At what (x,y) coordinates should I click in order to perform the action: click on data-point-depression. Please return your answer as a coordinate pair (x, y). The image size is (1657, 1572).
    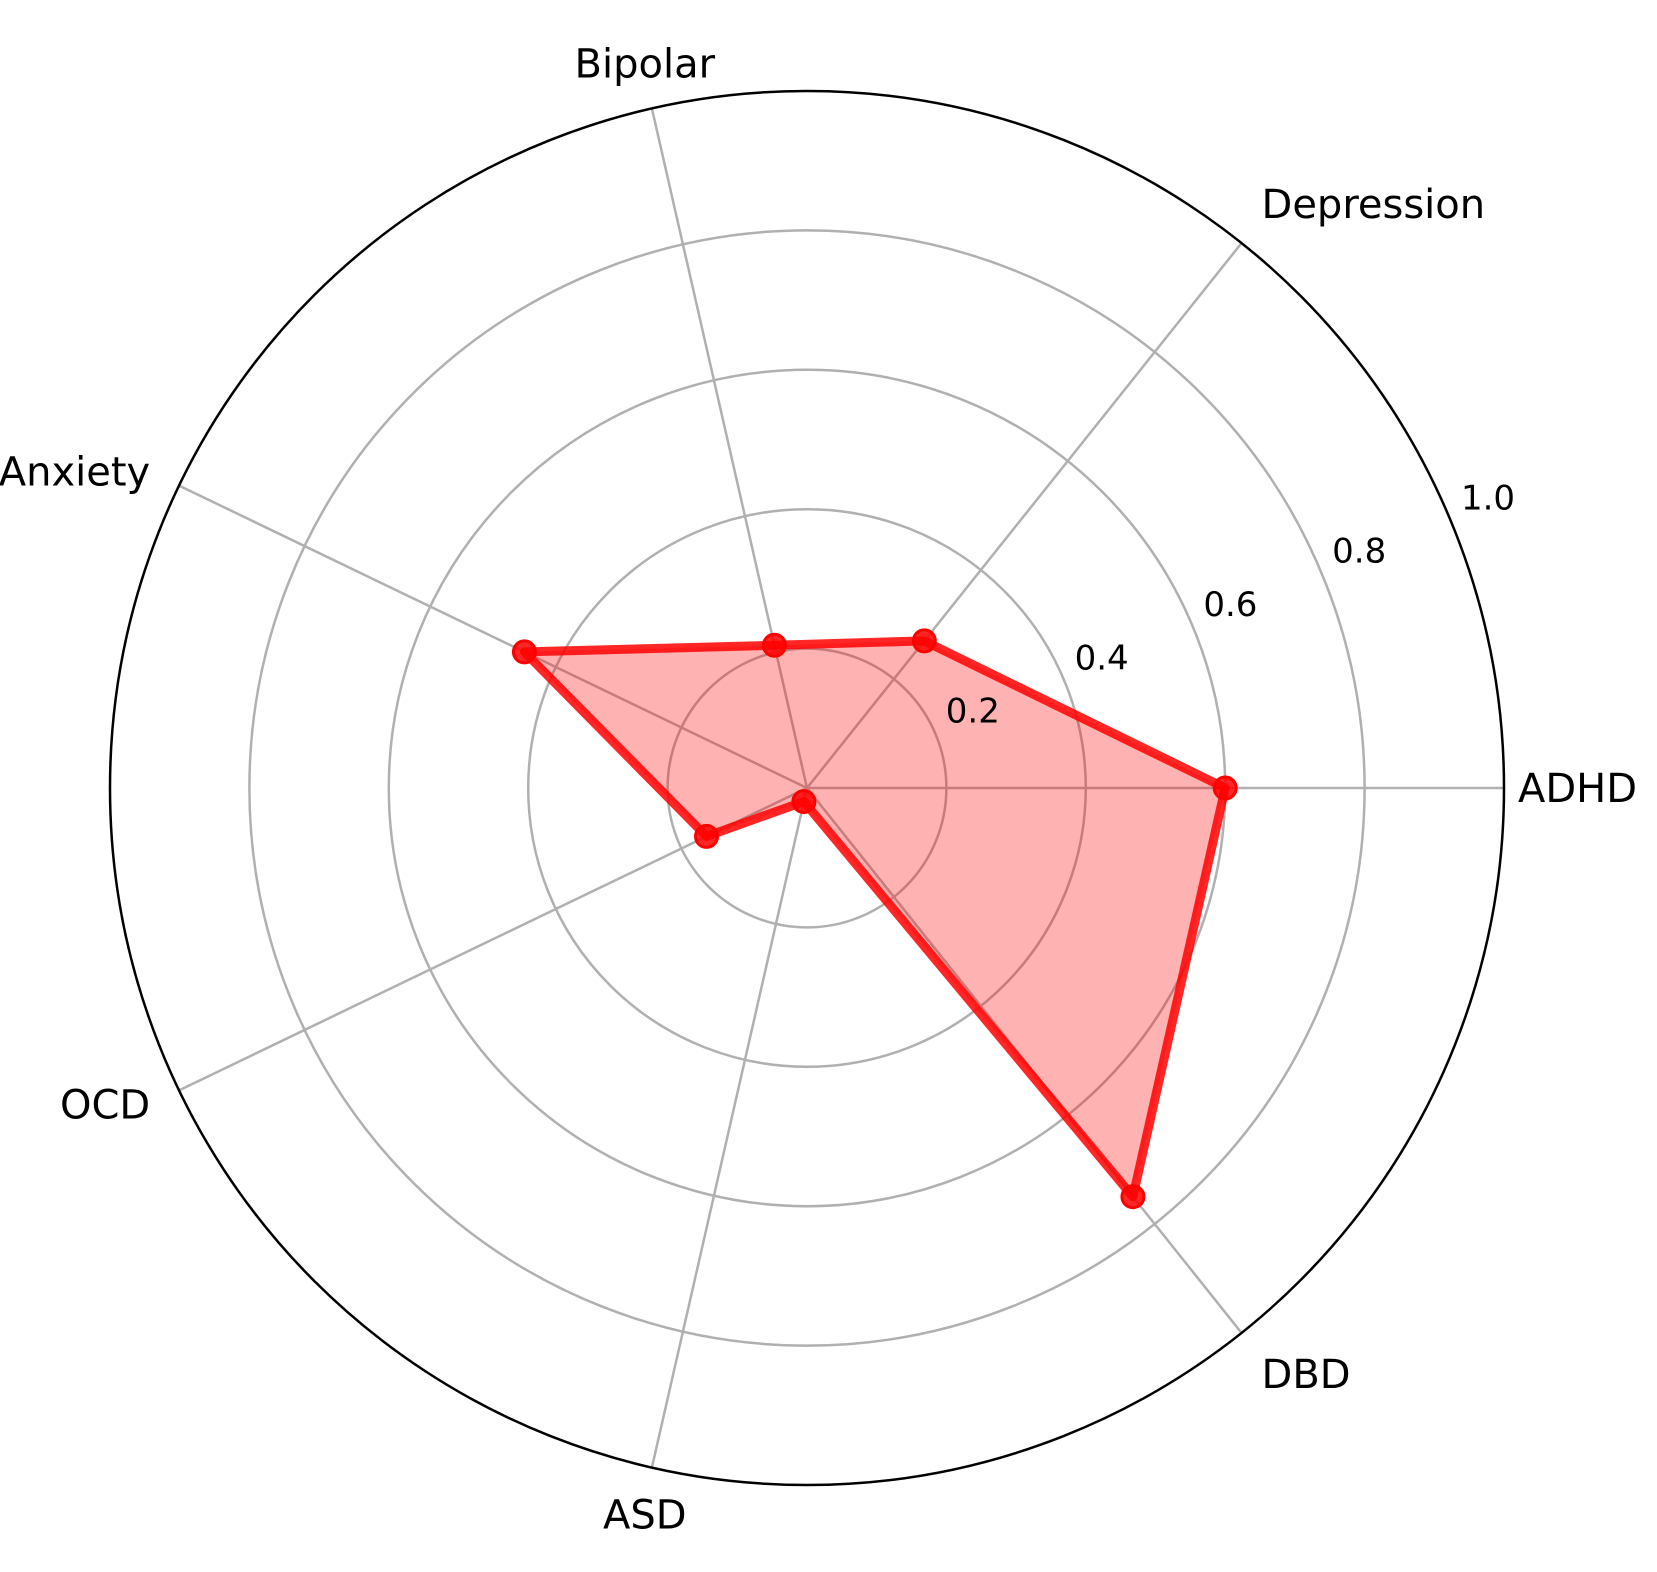
    Looking at the image, I should click on (924, 641).